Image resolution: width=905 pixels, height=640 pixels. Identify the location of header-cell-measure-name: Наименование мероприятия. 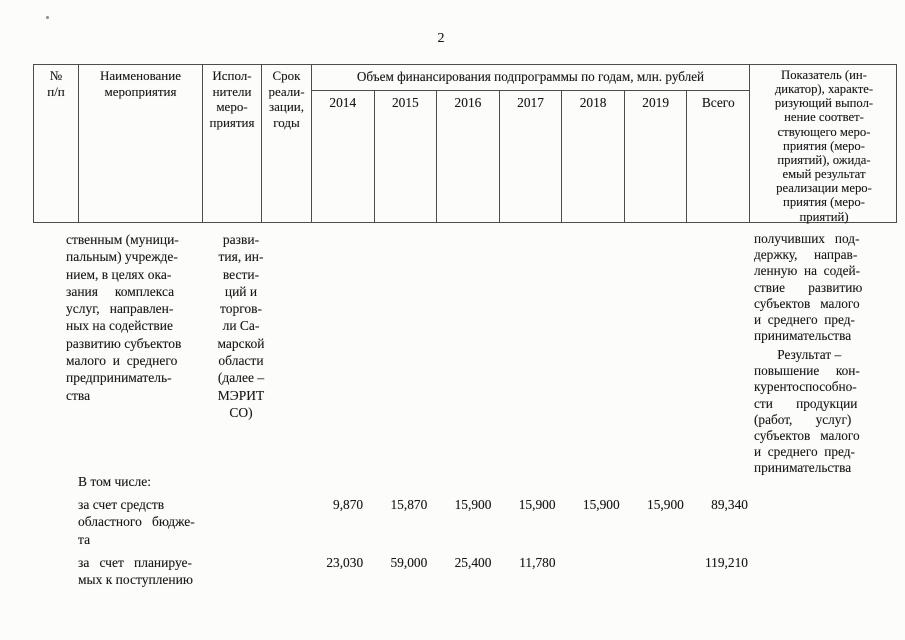
(140, 143).